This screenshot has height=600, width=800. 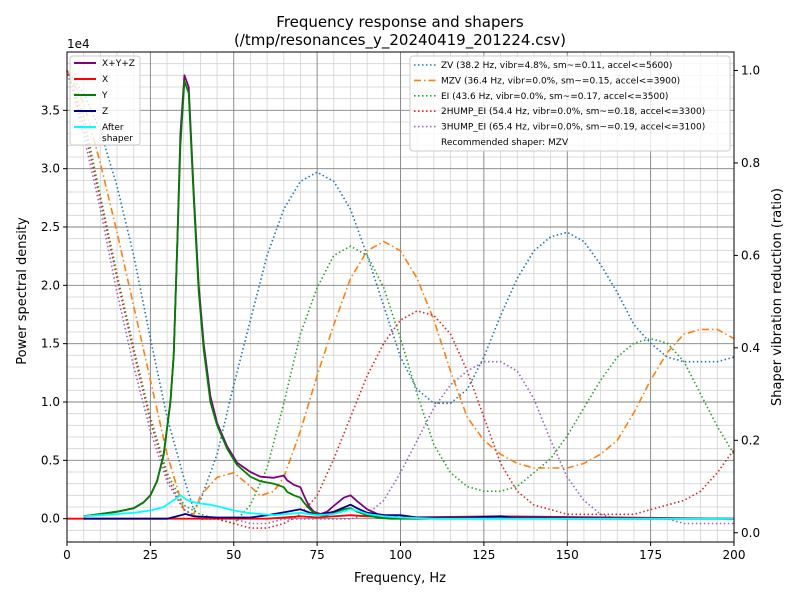 What do you see at coordinates (104, 96) in the screenshot?
I see `psd-legend-label-2: Y` at bounding box center [104, 96].